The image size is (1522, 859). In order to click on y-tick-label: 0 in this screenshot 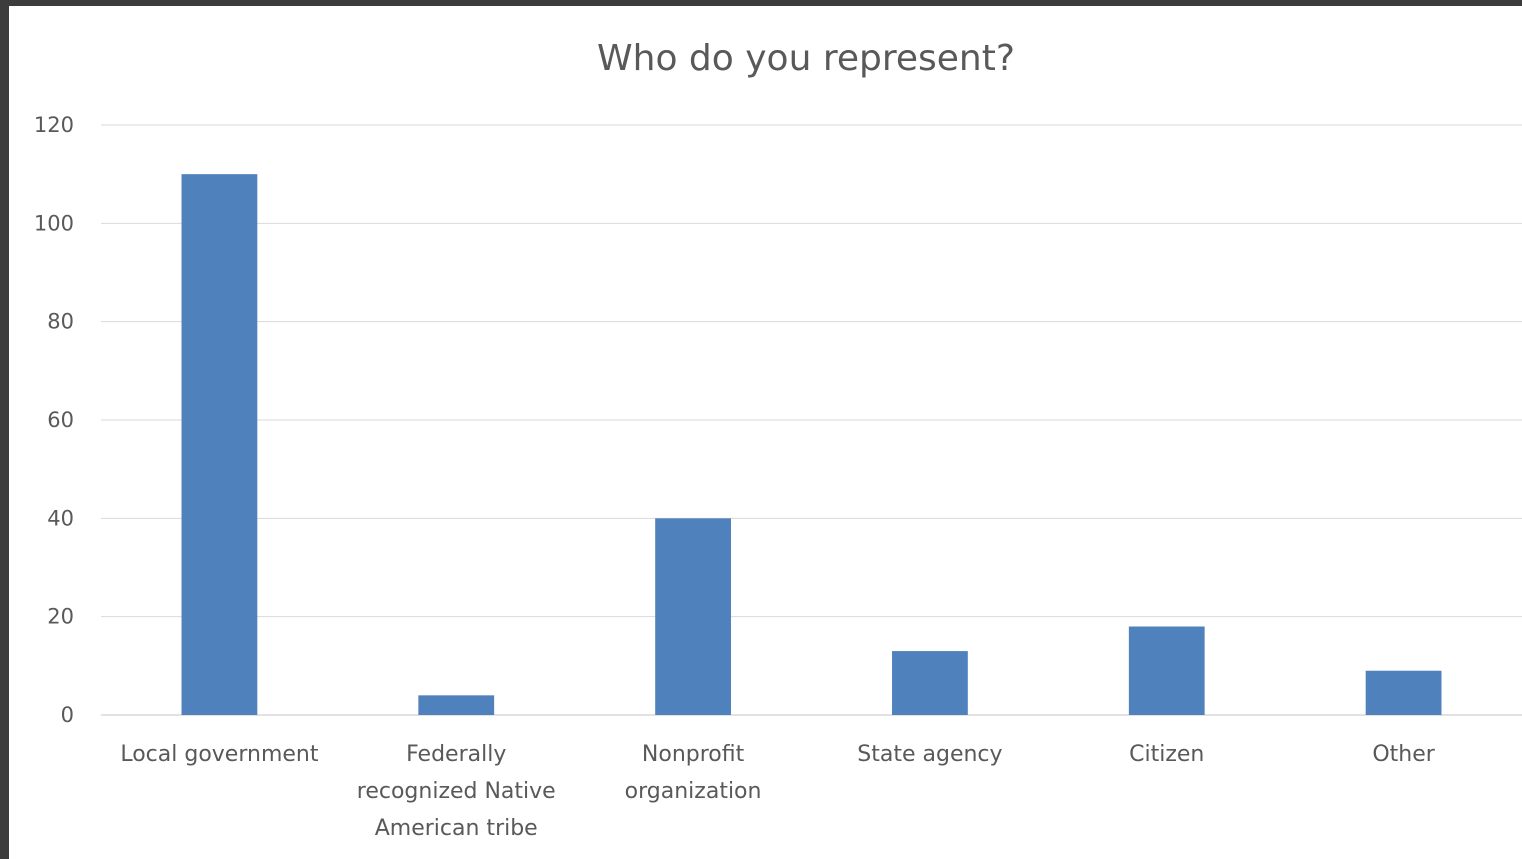, I will do `click(67, 715)`.